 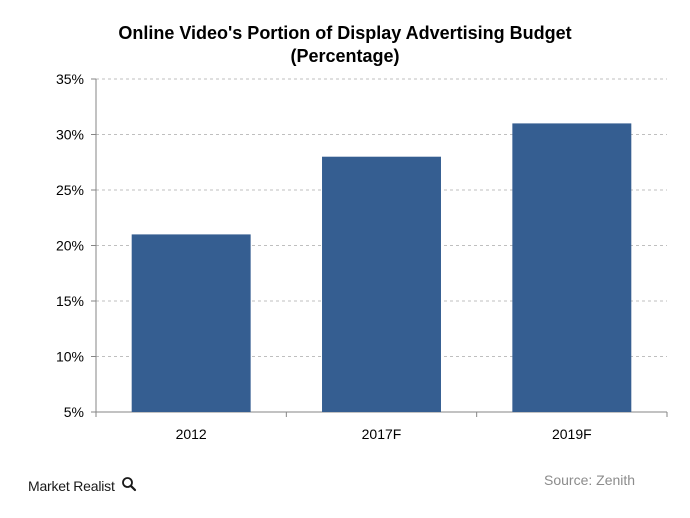 What do you see at coordinates (345, 56) in the screenshot?
I see `chart-title-line-2: (Percentage)` at bounding box center [345, 56].